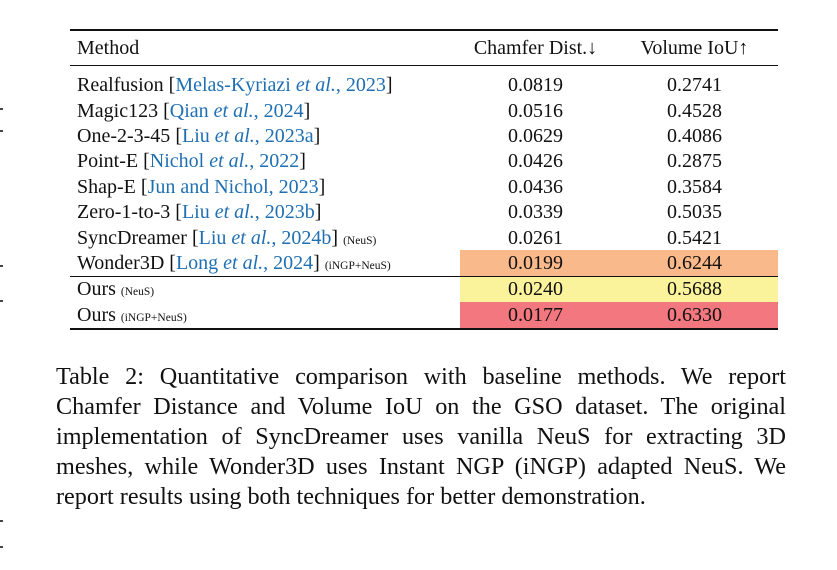 The height and width of the screenshot is (570, 837). Describe the element at coordinates (265, 289) in the screenshot. I see `method-cell: Ours (NeuS)` at that location.